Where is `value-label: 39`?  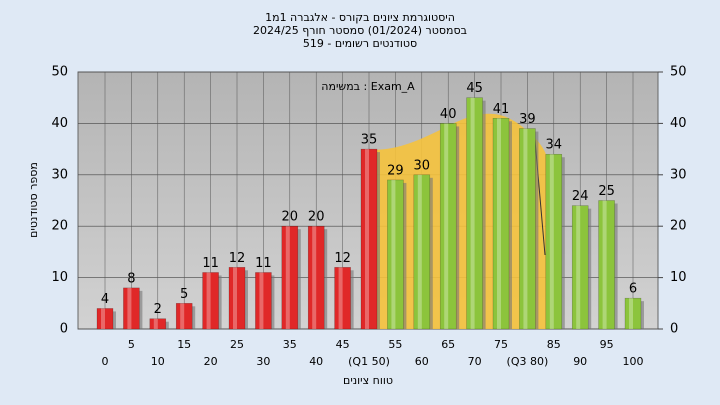
value-label: 39 is located at coordinates (527, 119).